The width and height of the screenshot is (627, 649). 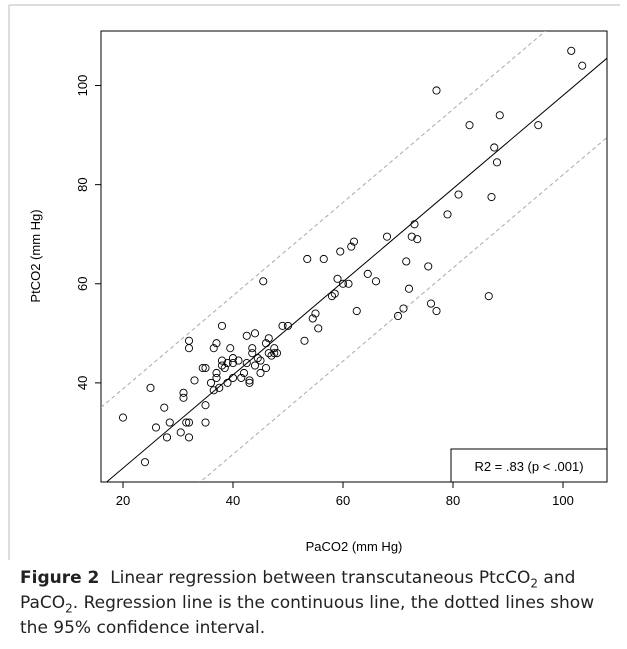 I want to click on x-tick-label: 80, so click(x=453, y=500).